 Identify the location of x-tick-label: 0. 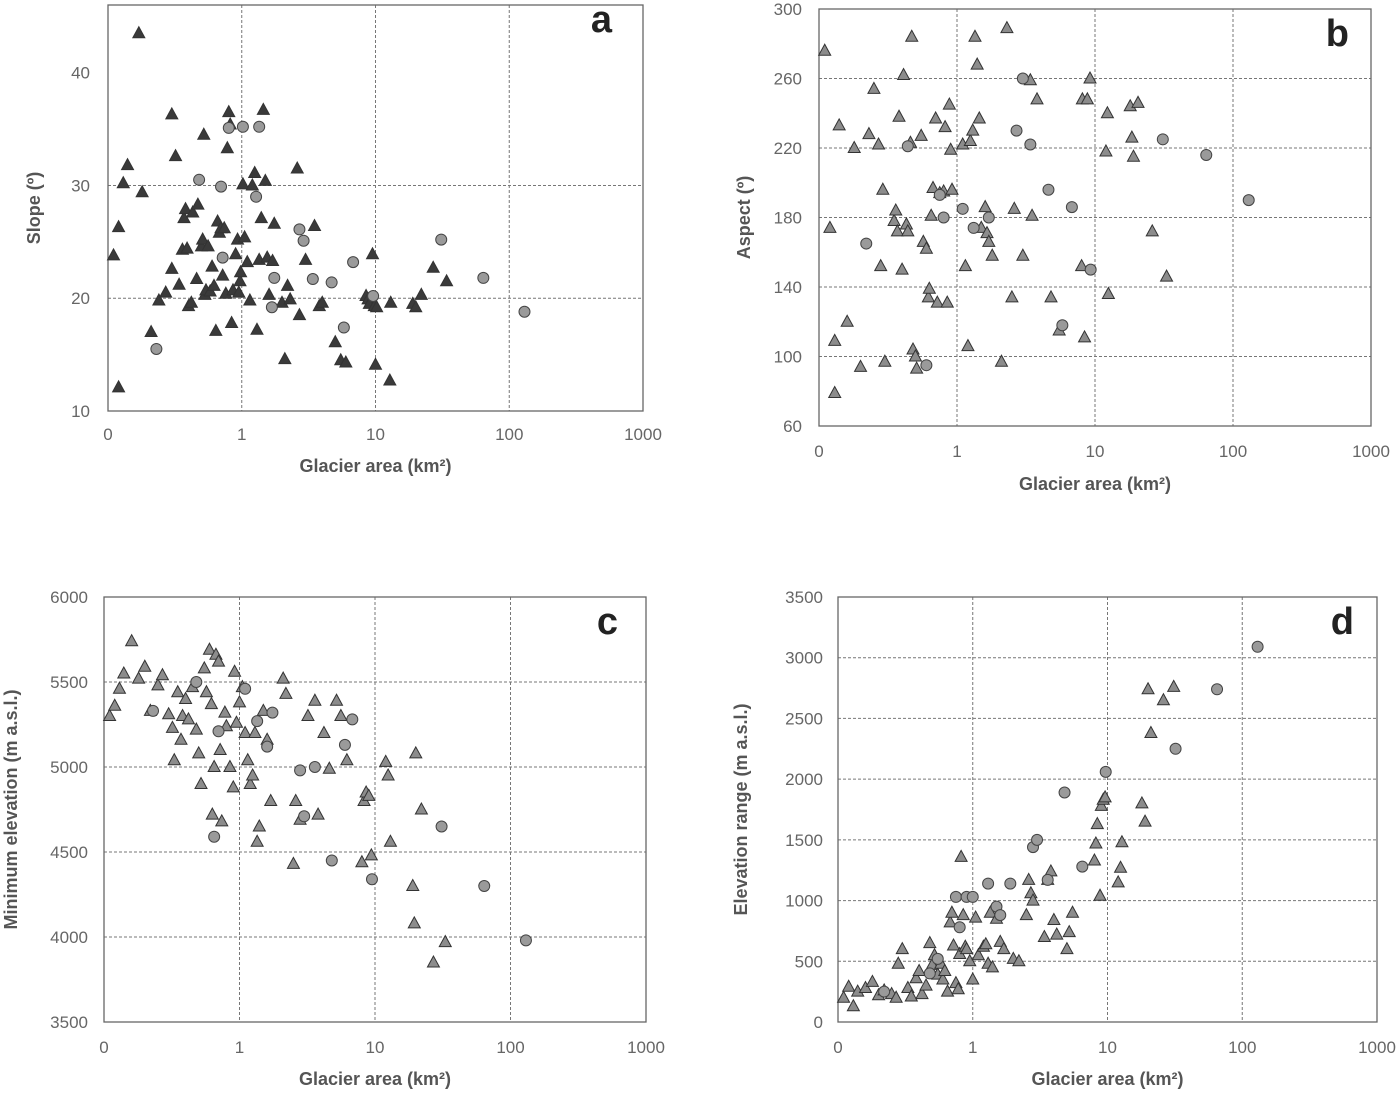
(837, 1047).